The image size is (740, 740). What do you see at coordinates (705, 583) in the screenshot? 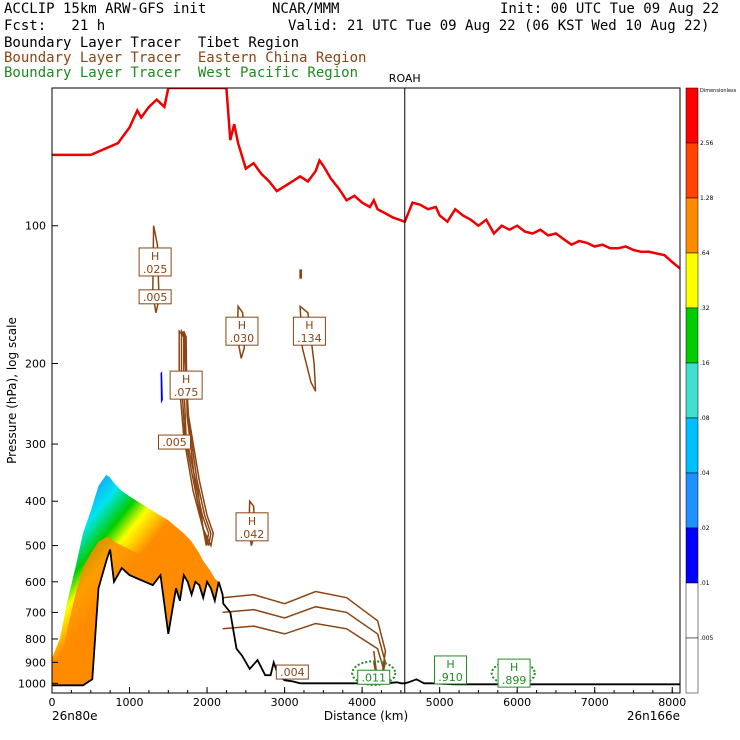
I see `colorbar-label: .01` at bounding box center [705, 583].